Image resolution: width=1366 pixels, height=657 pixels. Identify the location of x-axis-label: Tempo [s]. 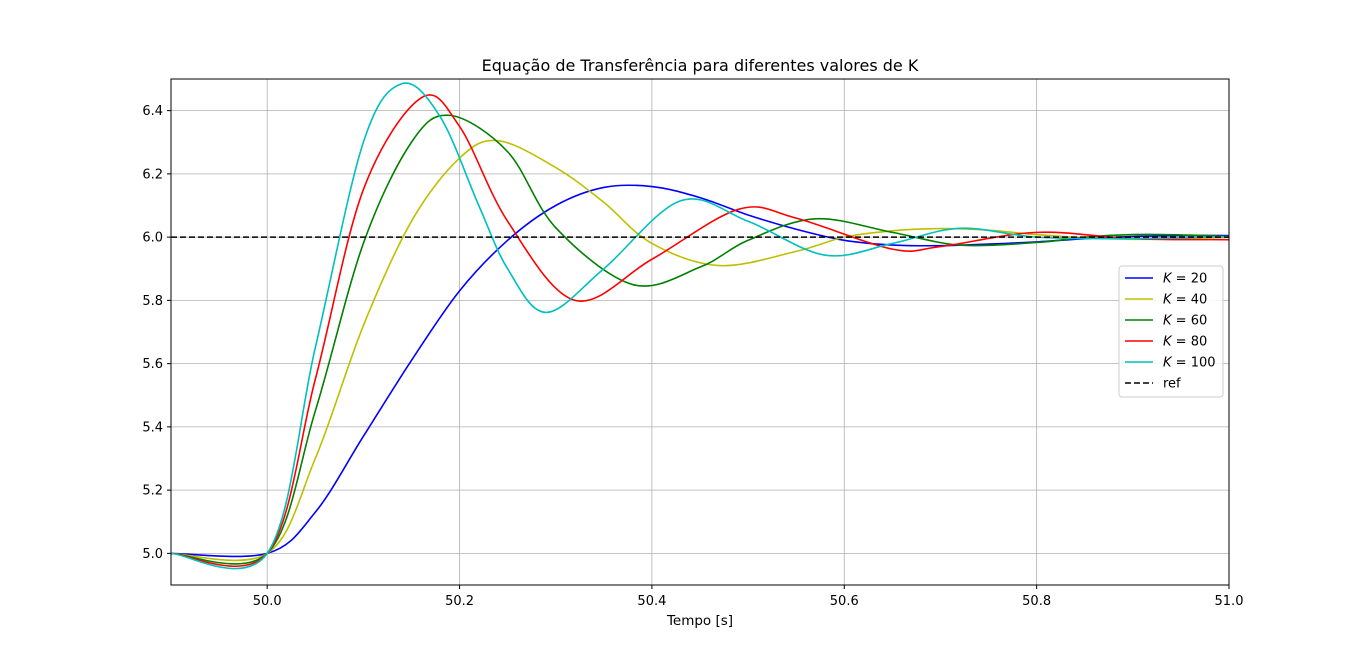
(699, 621).